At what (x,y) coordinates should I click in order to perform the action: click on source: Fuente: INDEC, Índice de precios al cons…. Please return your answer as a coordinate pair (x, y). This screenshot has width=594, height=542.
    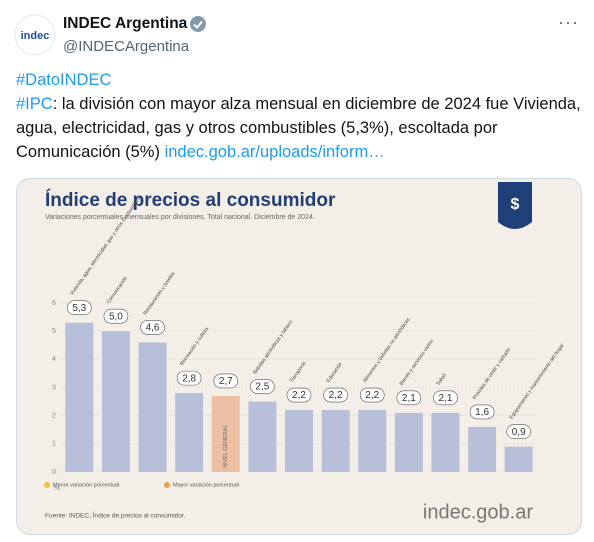
    Looking at the image, I should click on (115, 515).